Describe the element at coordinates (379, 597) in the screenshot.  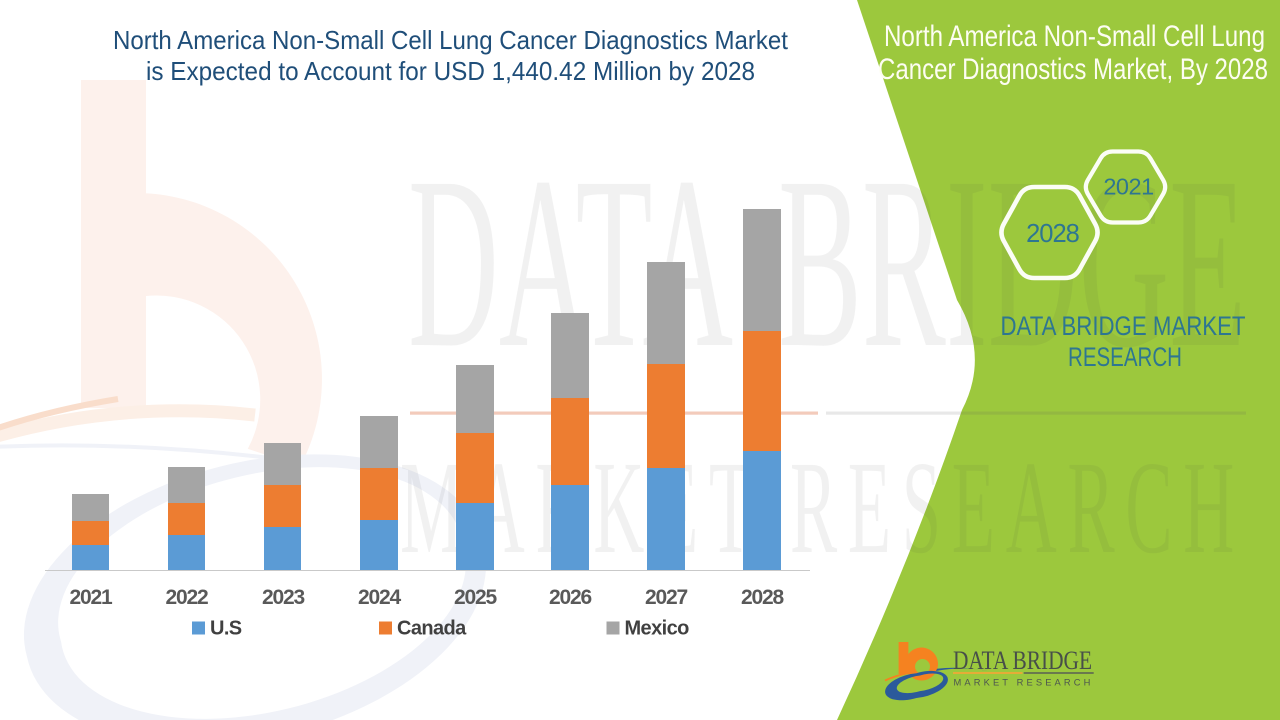
I see `svg-text: 2024` at that location.